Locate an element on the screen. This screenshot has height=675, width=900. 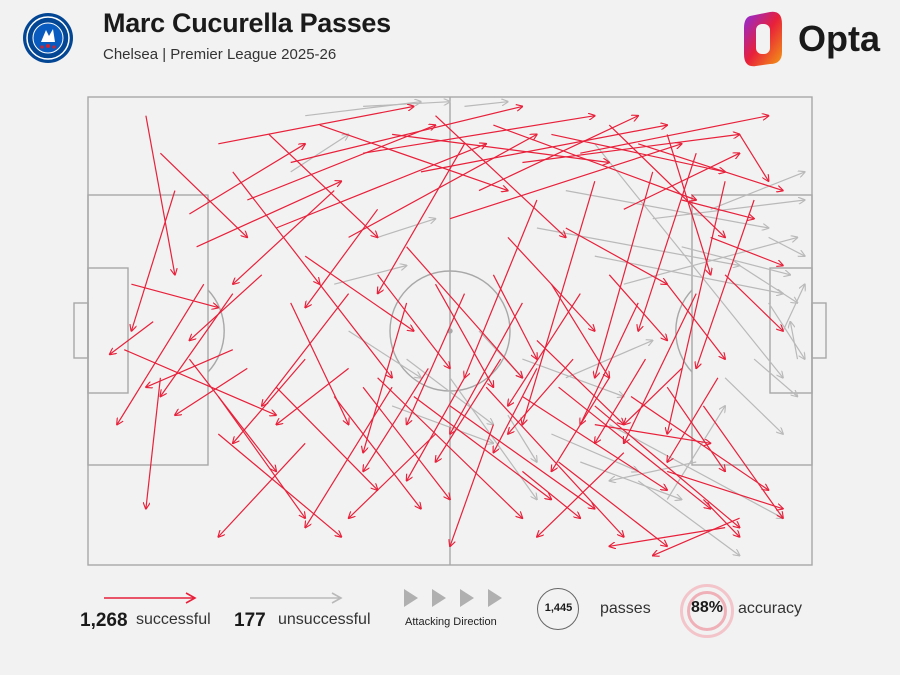
right-six-yard-box is located at coordinates (791, 330).